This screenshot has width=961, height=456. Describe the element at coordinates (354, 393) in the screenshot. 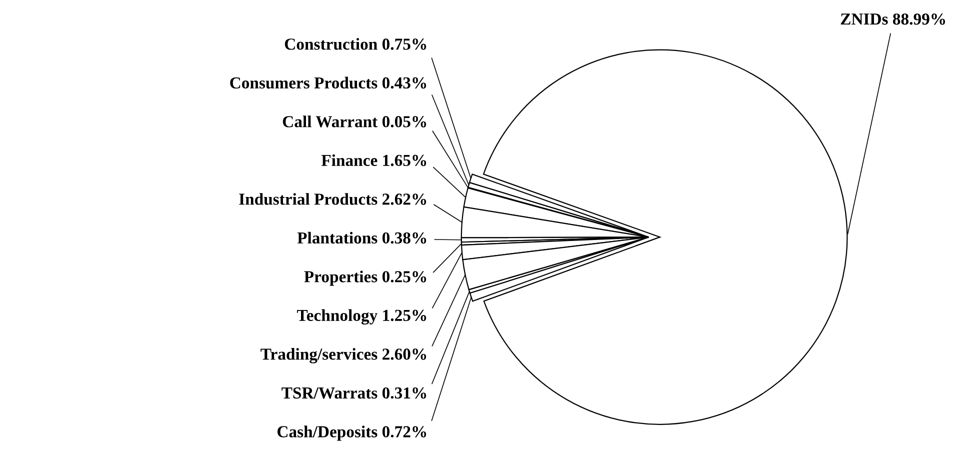

I see `slice-label: TSR/Warrats 0.31%` at that location.